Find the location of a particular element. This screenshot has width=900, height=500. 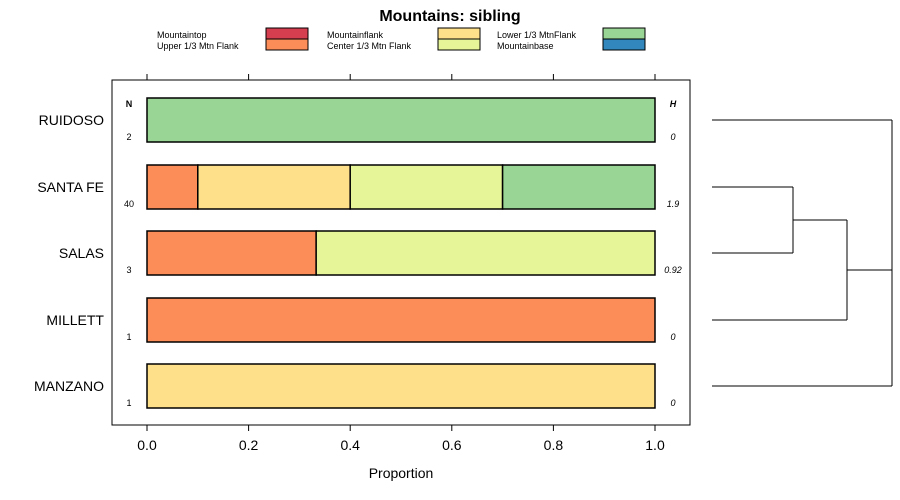

x-tick-label: 0.8 is located at coordinates (554, 445).